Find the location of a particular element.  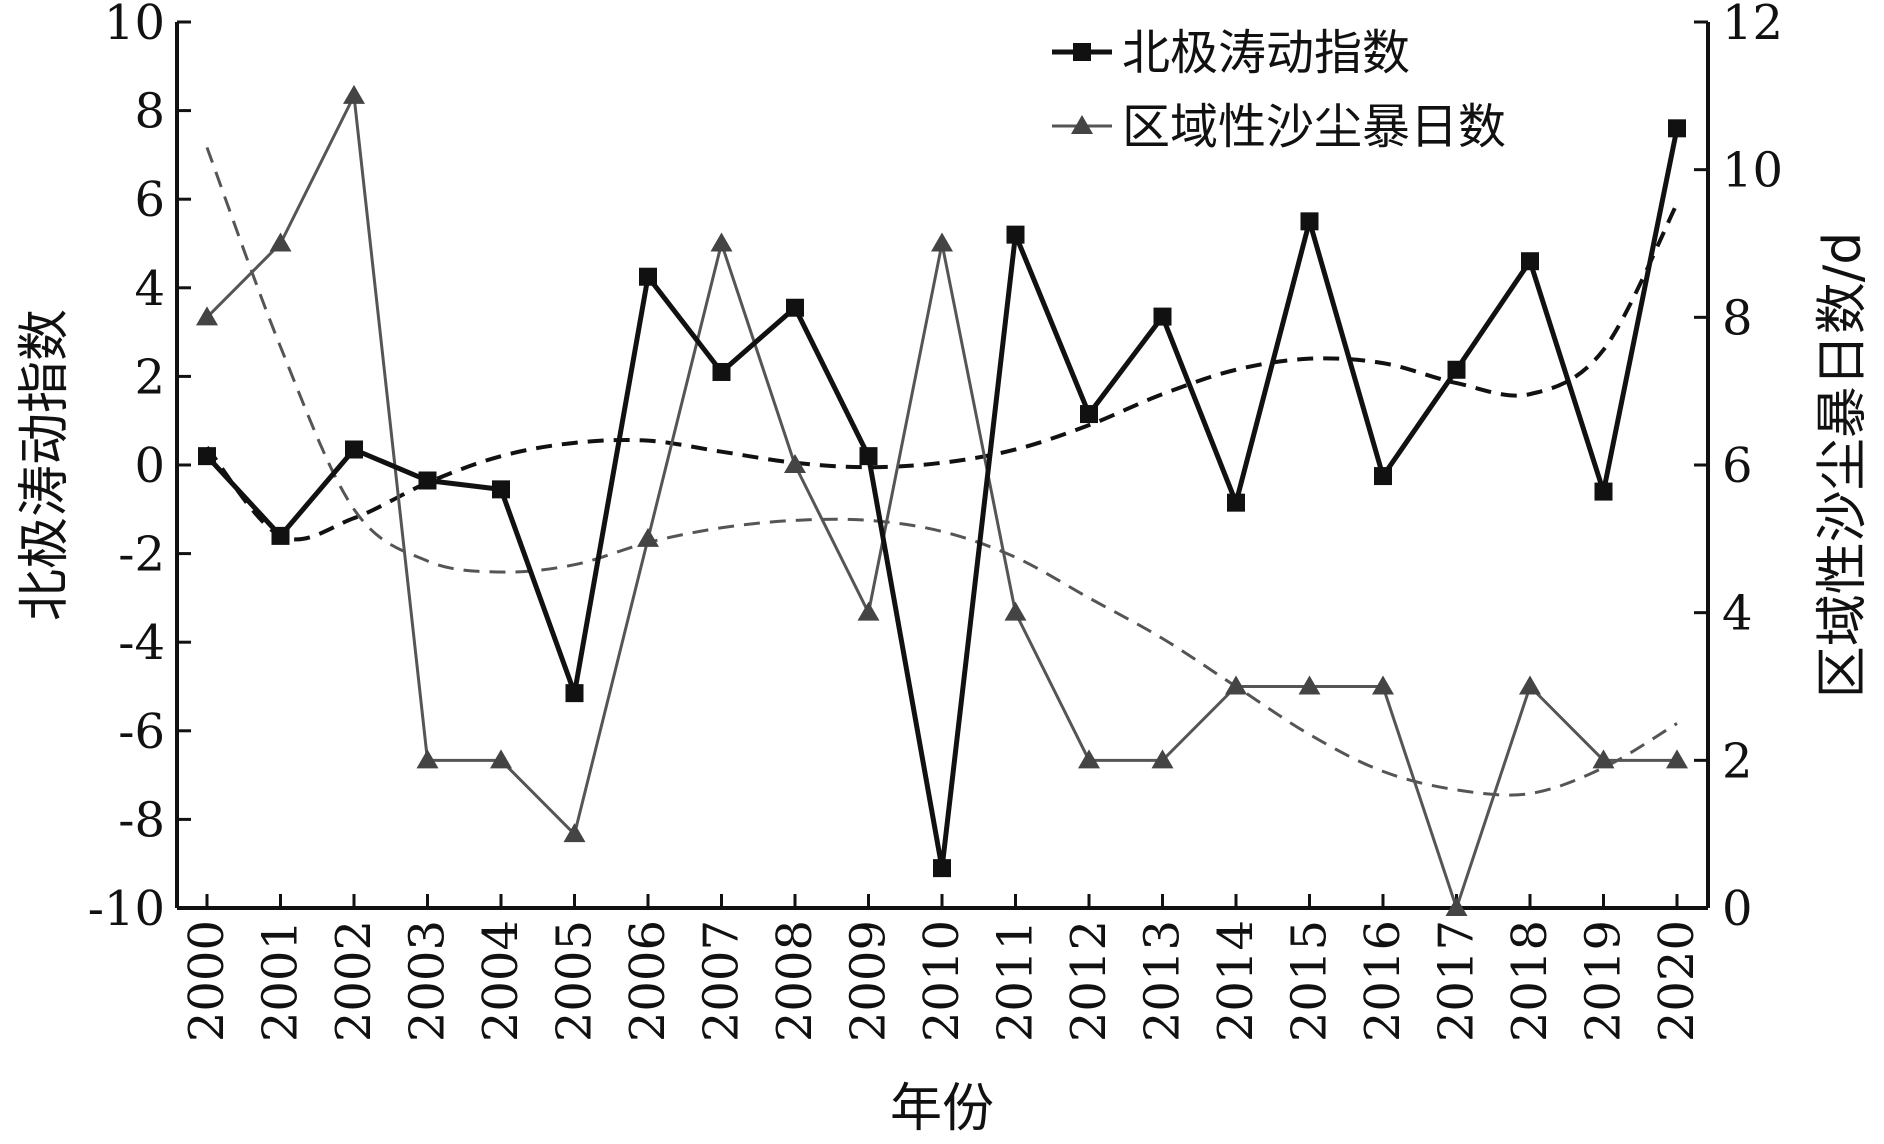

x-tick-label: 2000 is located at coordinates (207, 981).